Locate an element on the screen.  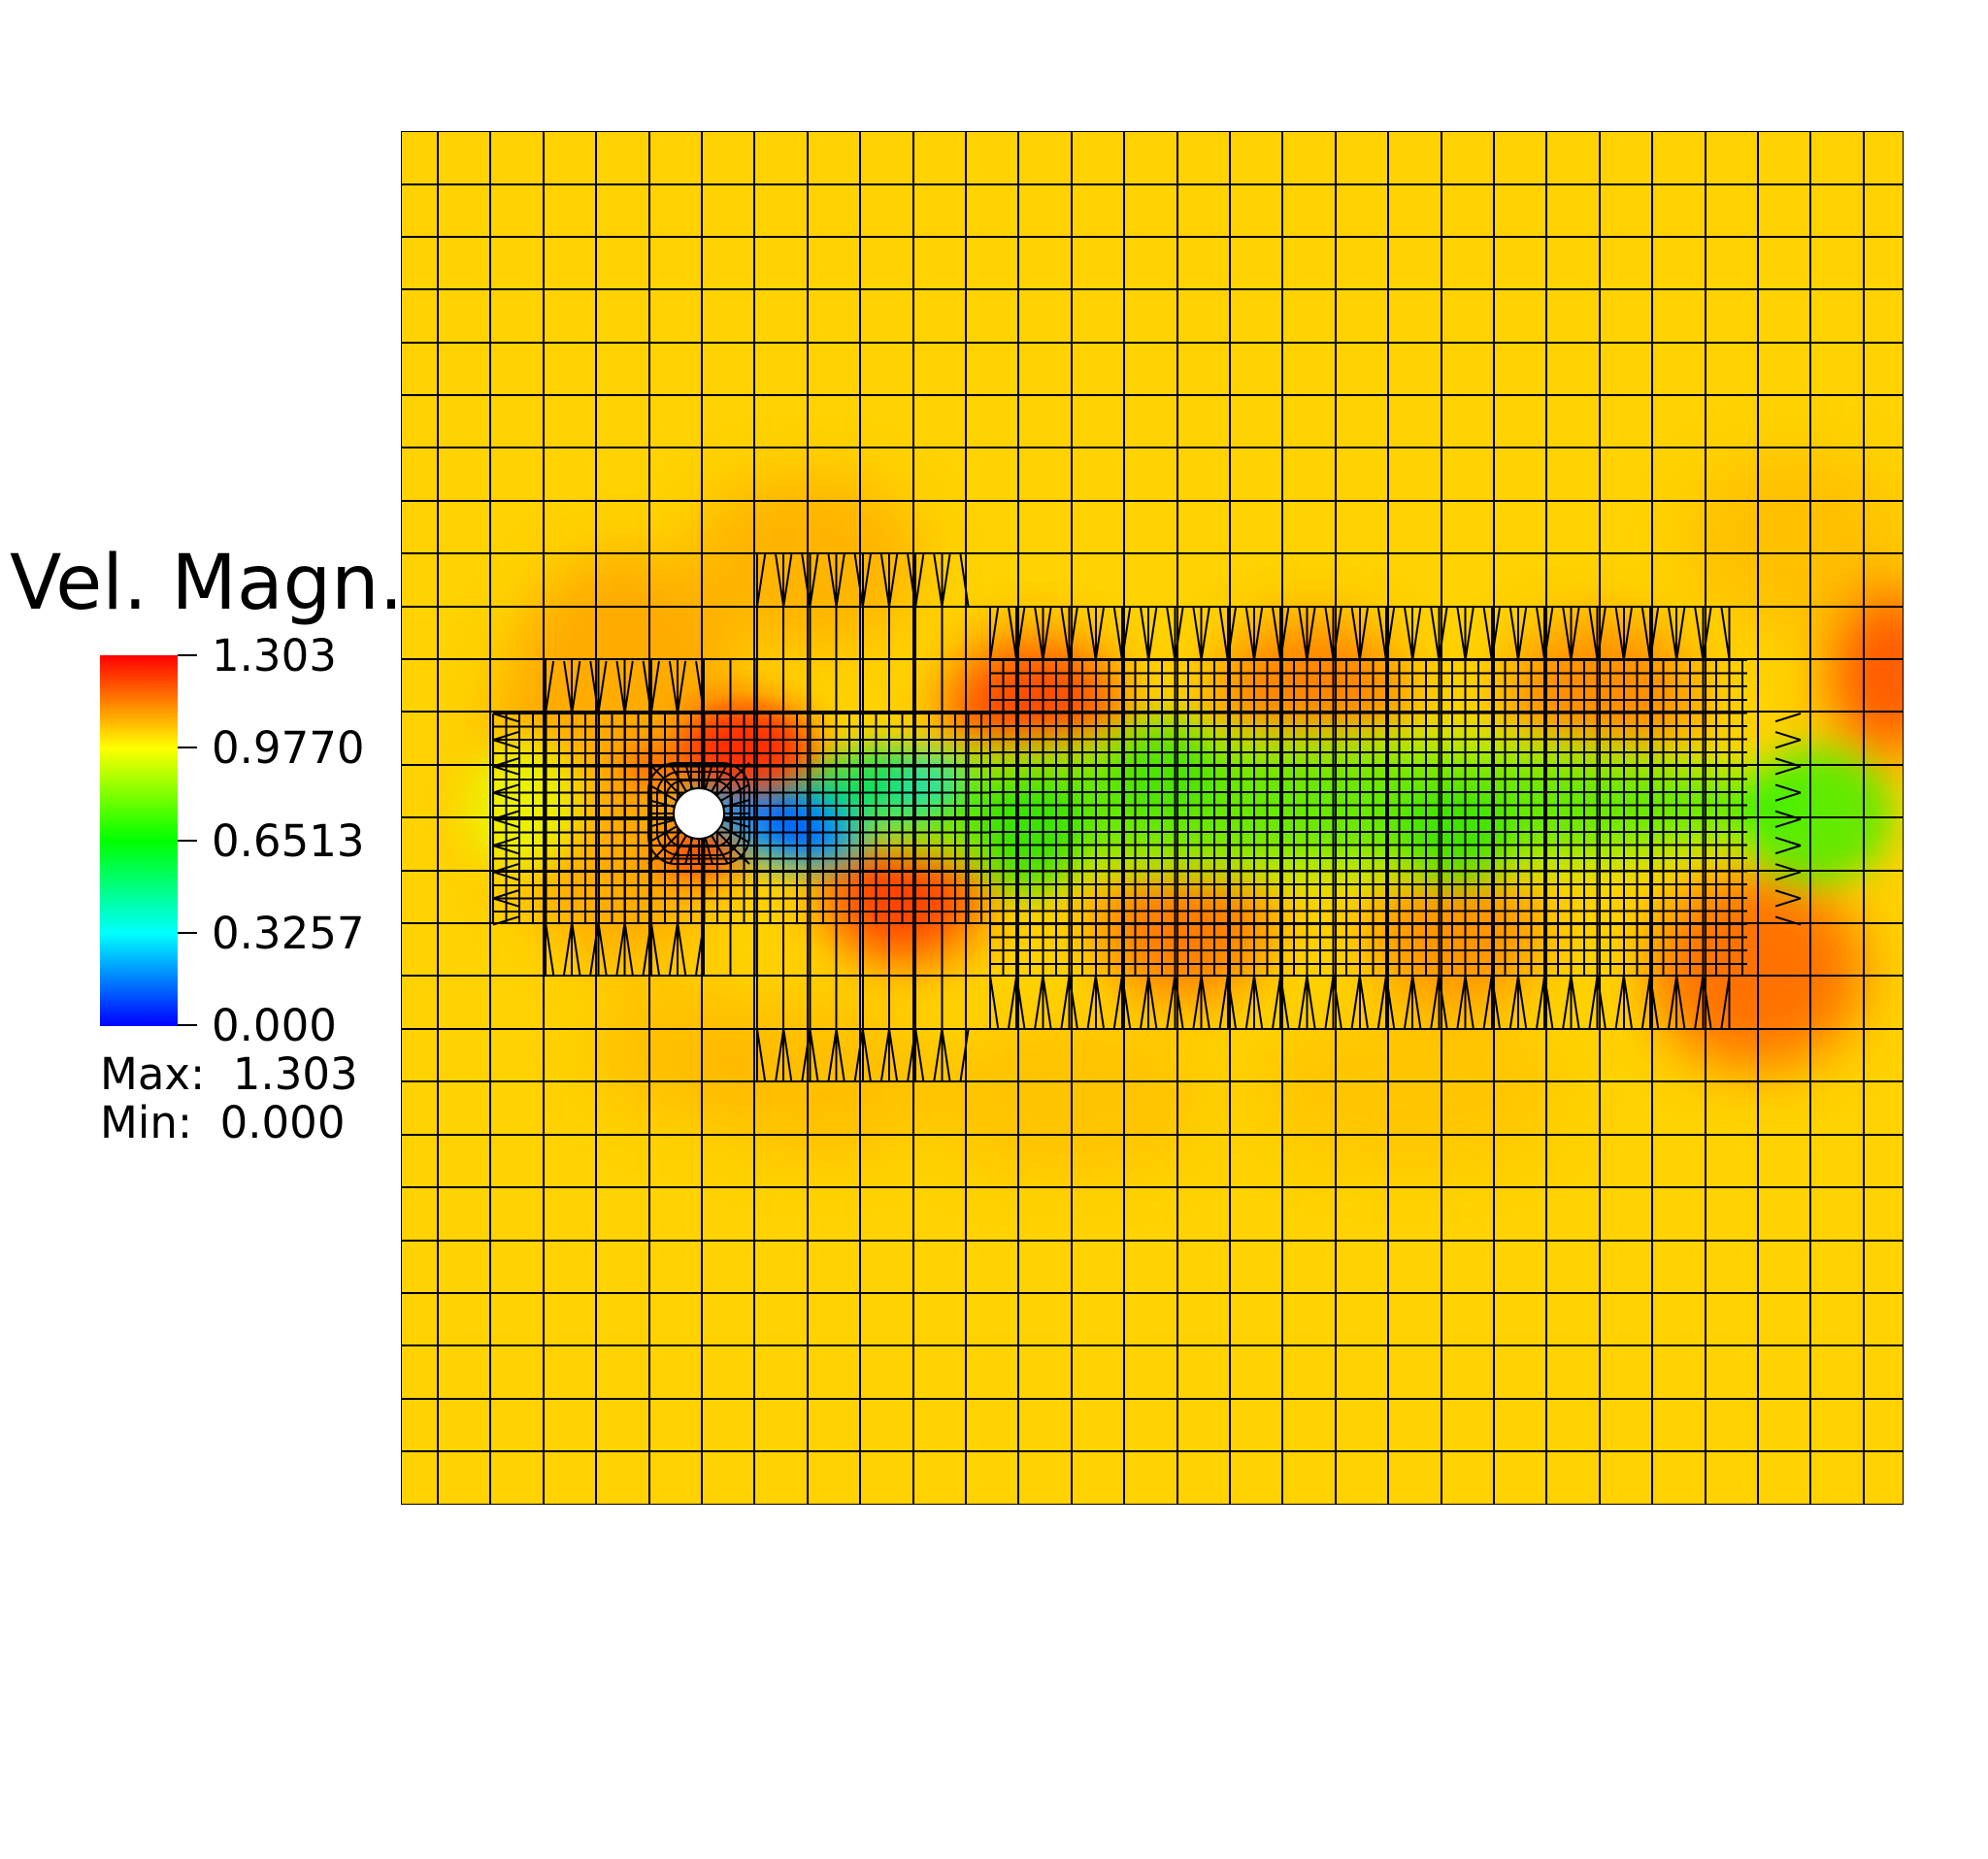
legend-tick-max: 1.303 is located at coordinates (274, 655).